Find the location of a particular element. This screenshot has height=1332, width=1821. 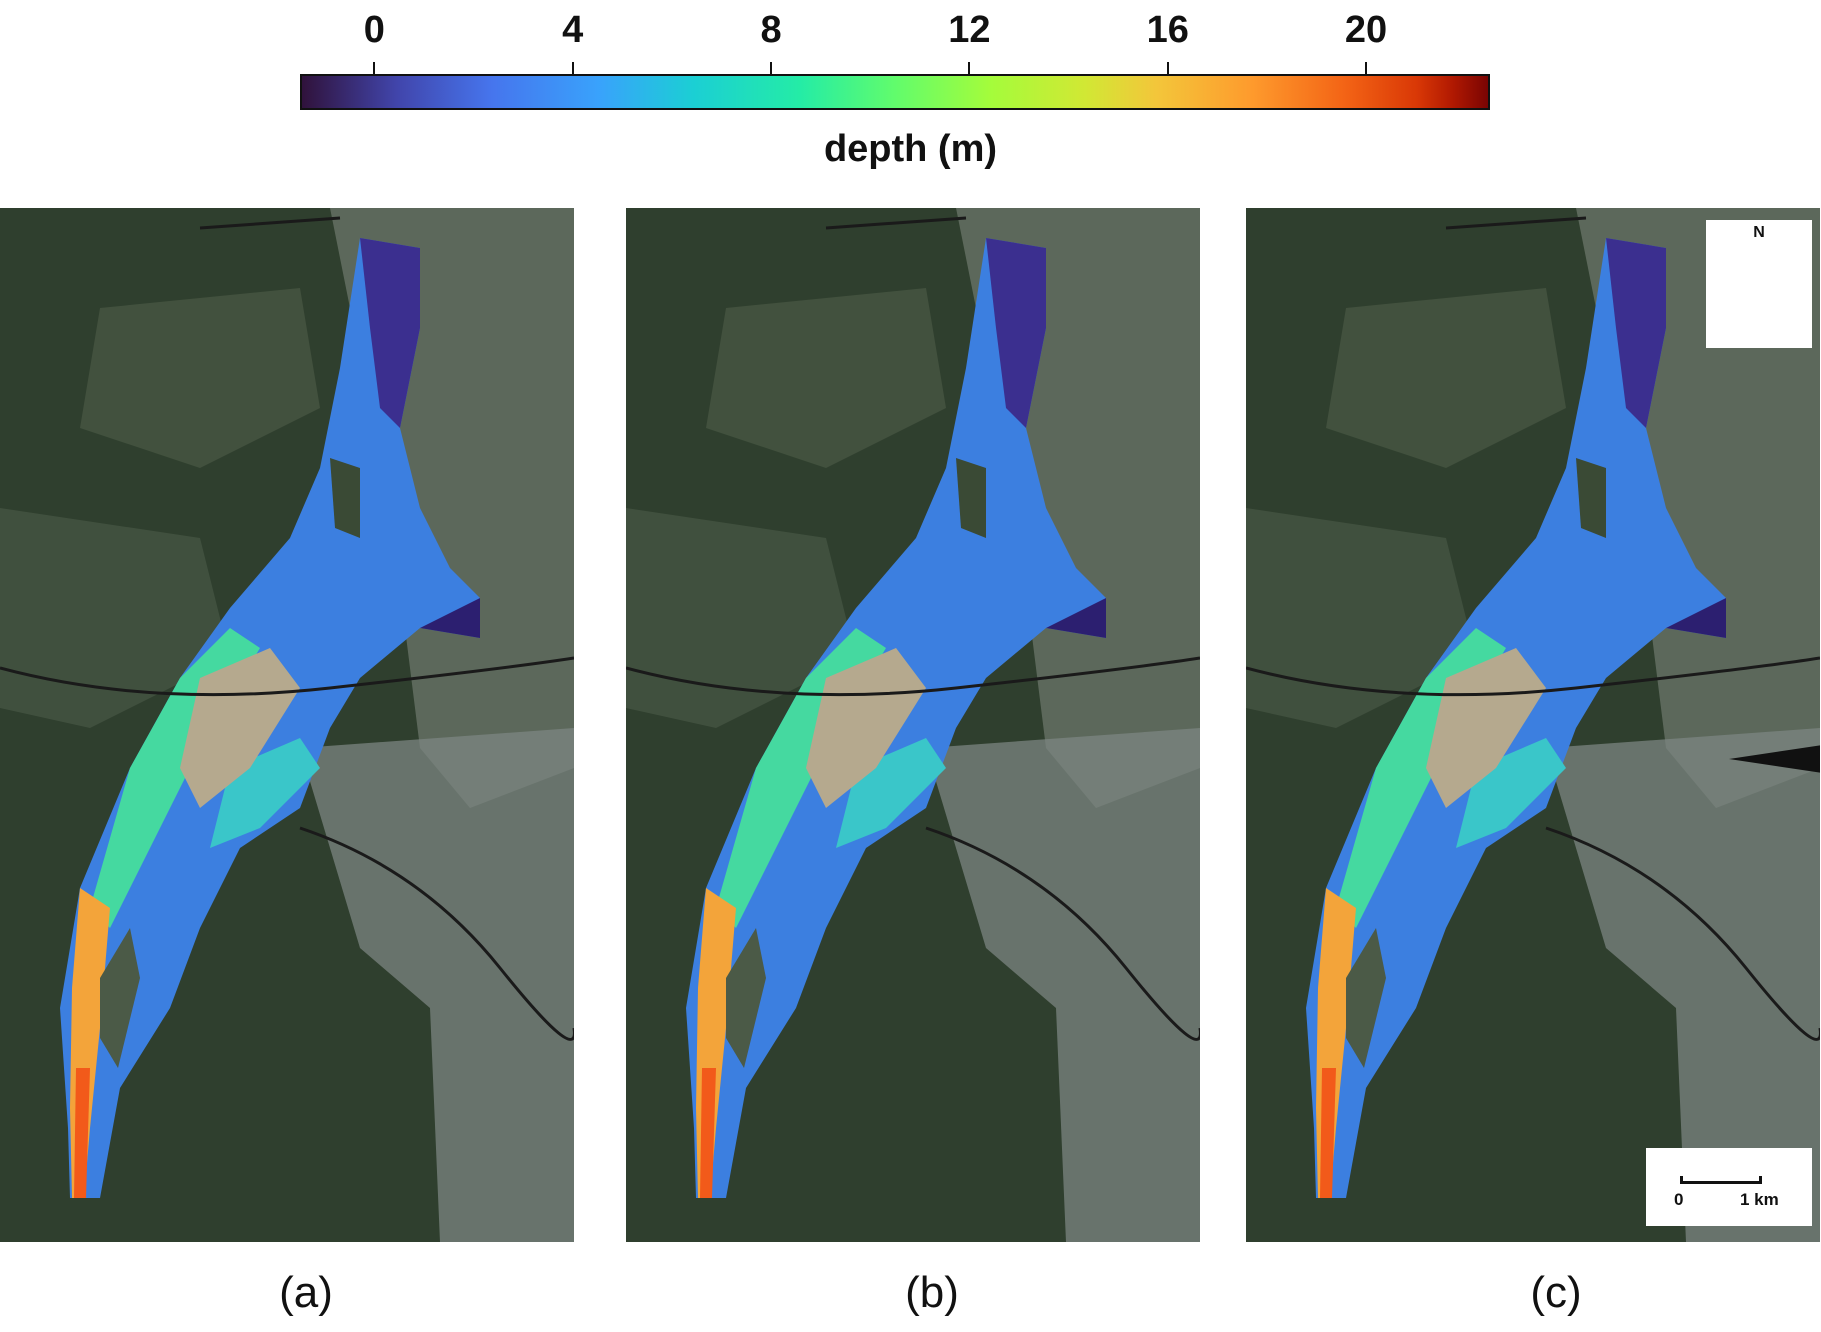

panel-label-b: (b) is located at coordinates (932, 1292).